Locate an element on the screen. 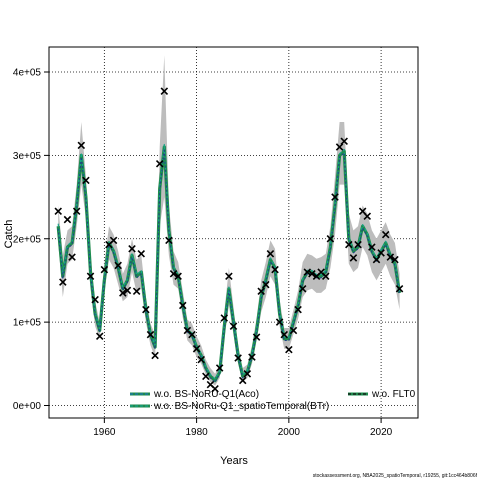 The width and height of the screenshot is (480, 480). y-tick-label-1: 1e+05 is located at coordinates (27, 323).